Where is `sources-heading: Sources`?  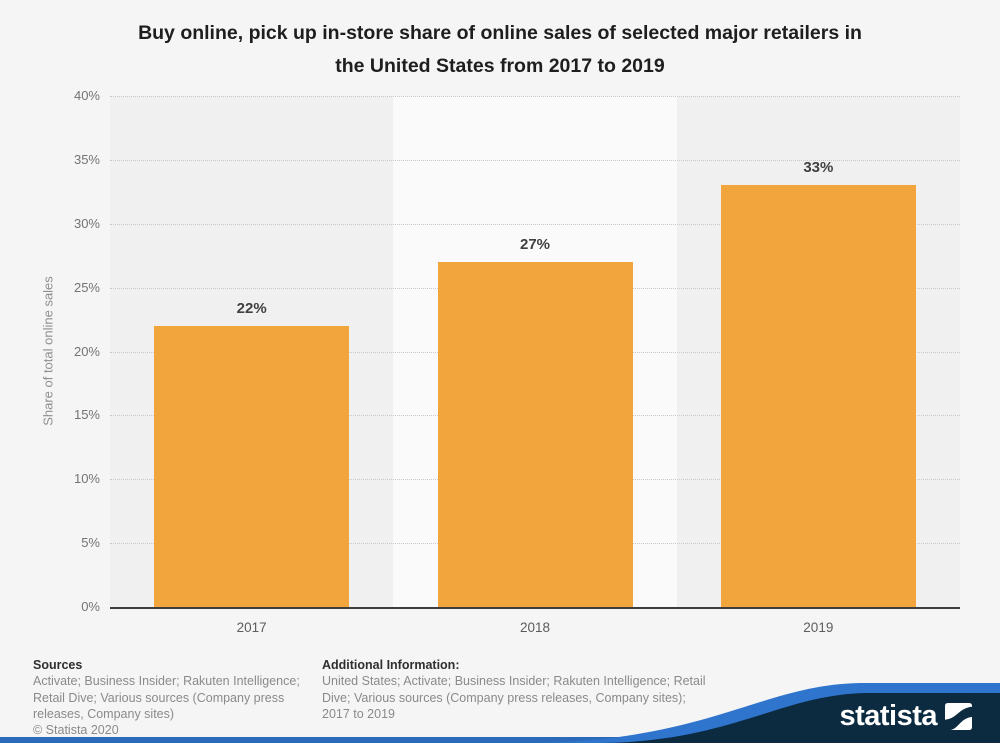 sources-heading: Sources is located at coordinates (58, 665).